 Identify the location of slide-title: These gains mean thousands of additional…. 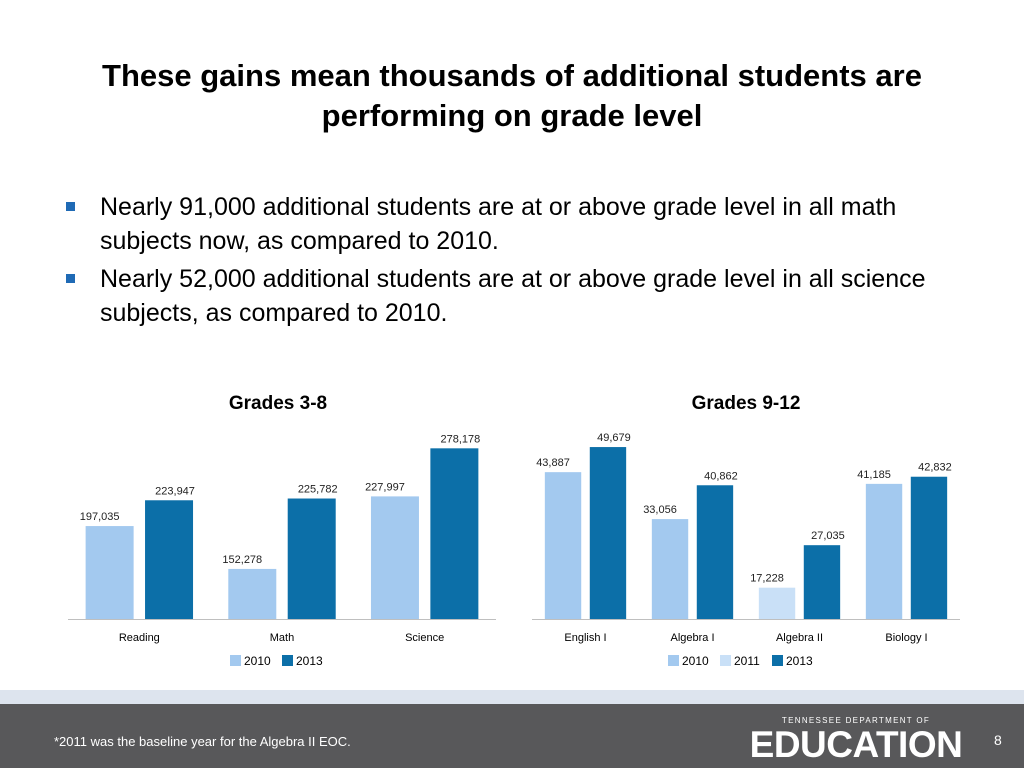
(512, 95).